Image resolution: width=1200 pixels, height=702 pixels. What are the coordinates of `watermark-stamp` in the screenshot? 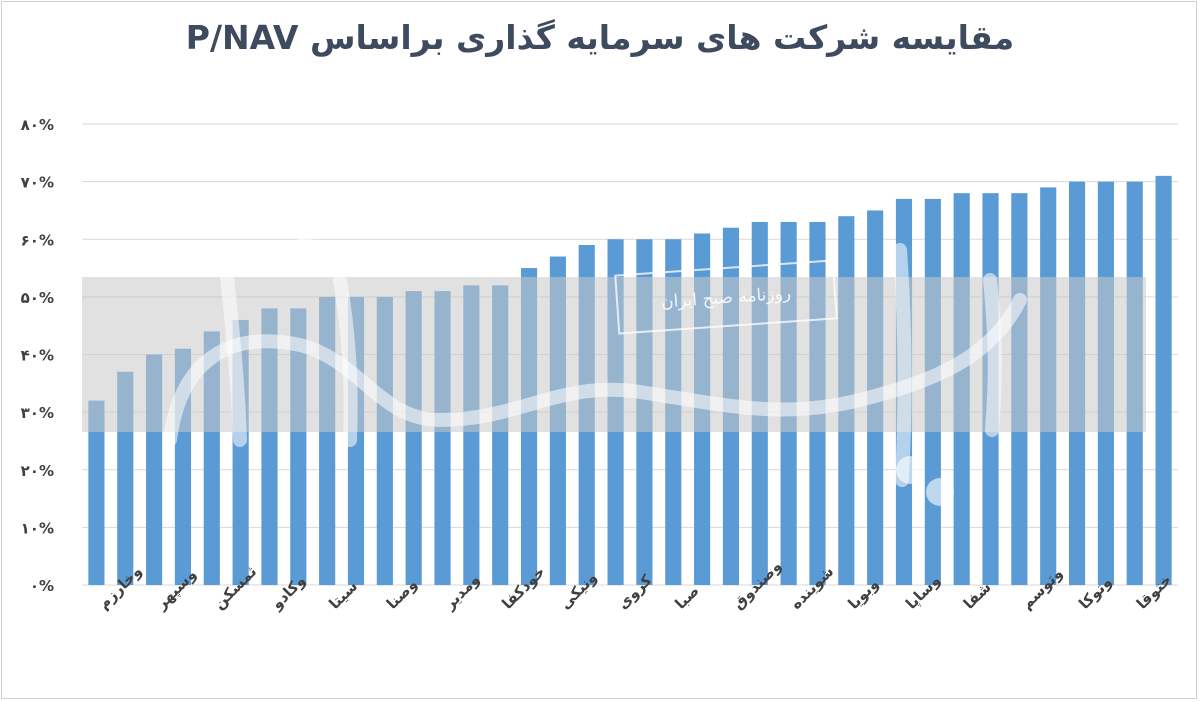 It's located at (726, 297).